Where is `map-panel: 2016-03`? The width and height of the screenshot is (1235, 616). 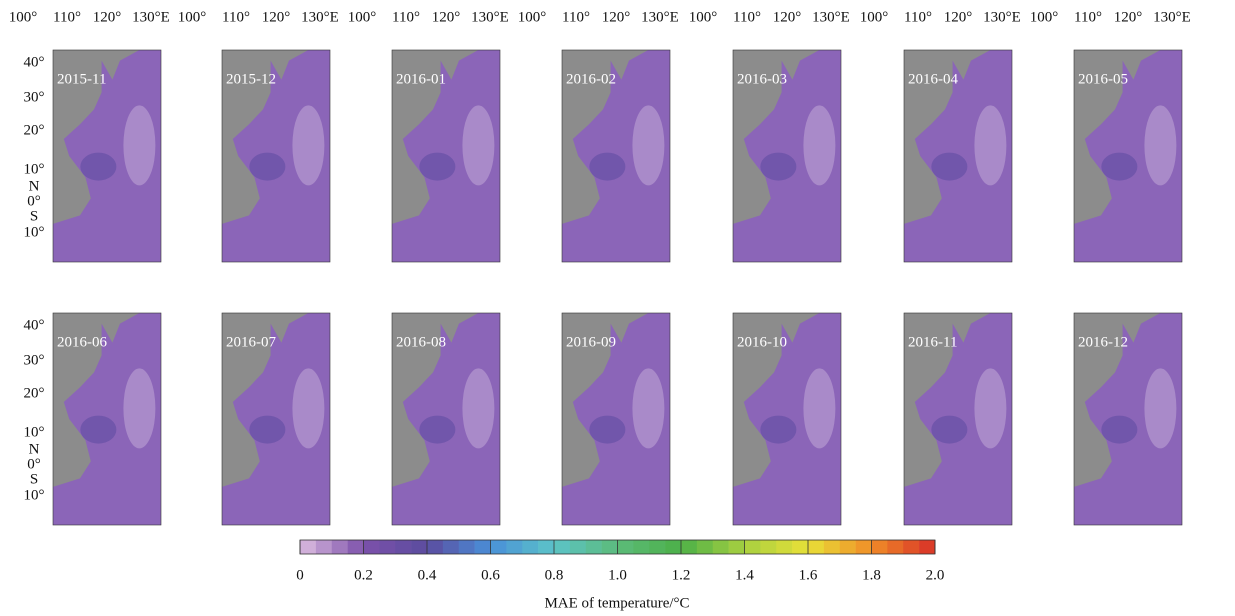 map-panel: 2016-03 is located at coordinates (787, 156).